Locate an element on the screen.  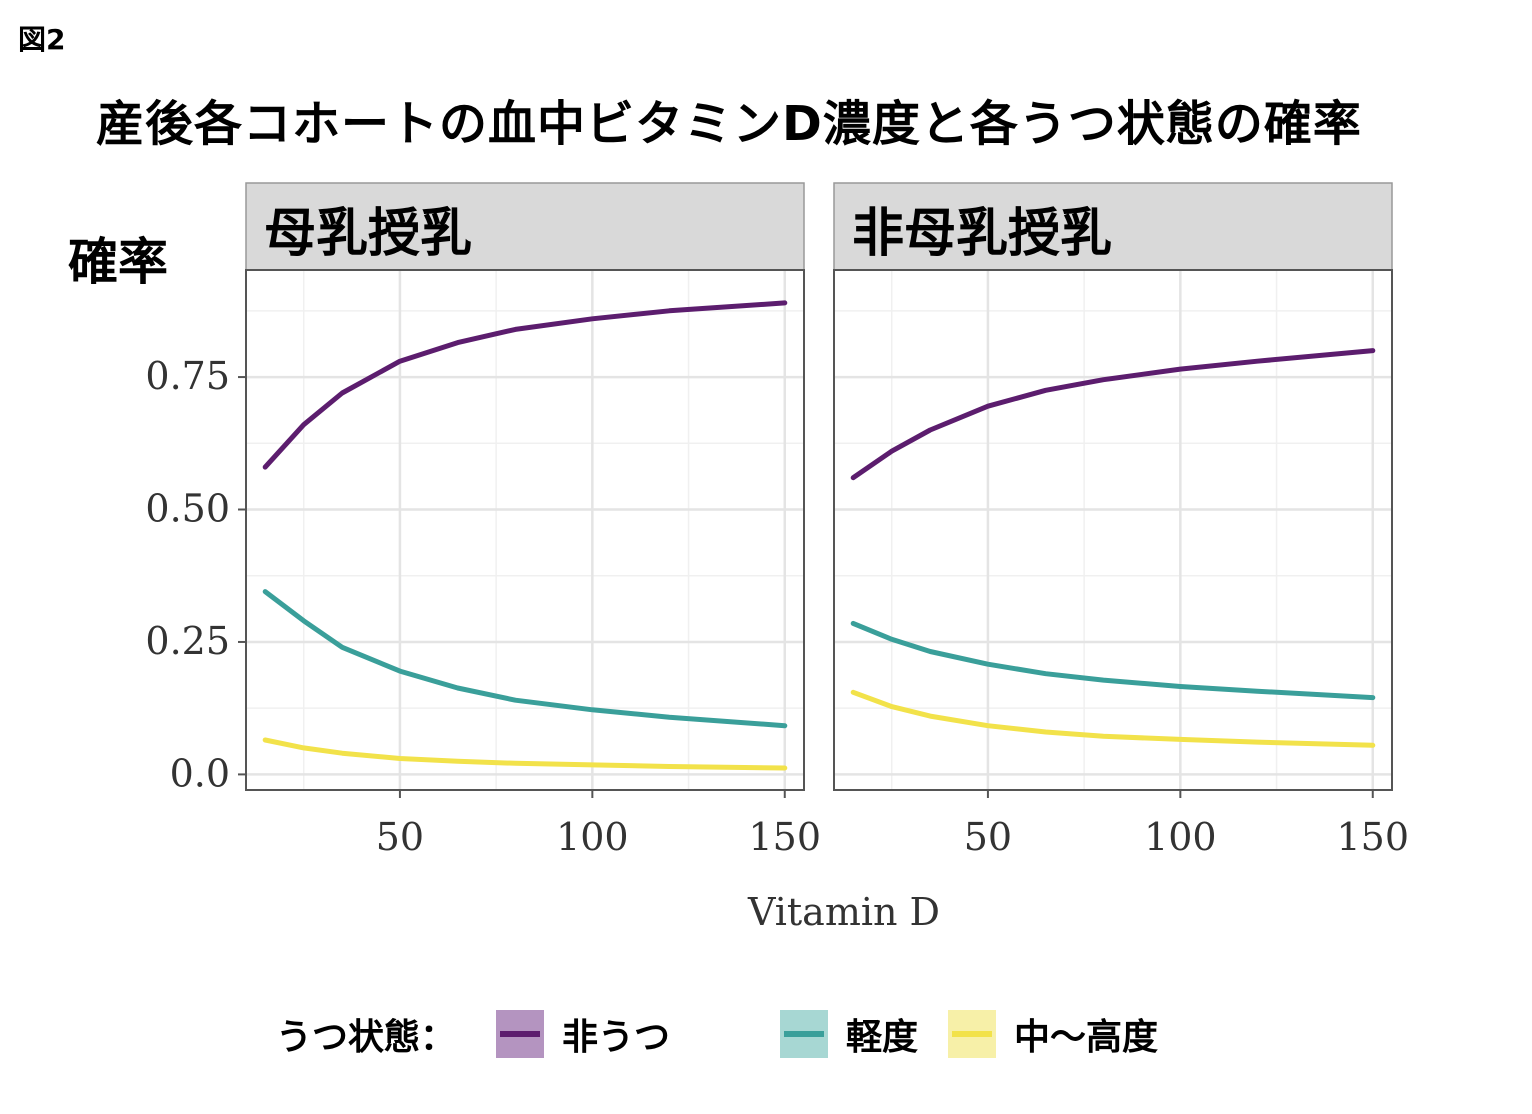
legend-label: 中～高度 is located at coordinates (1086, 1037).